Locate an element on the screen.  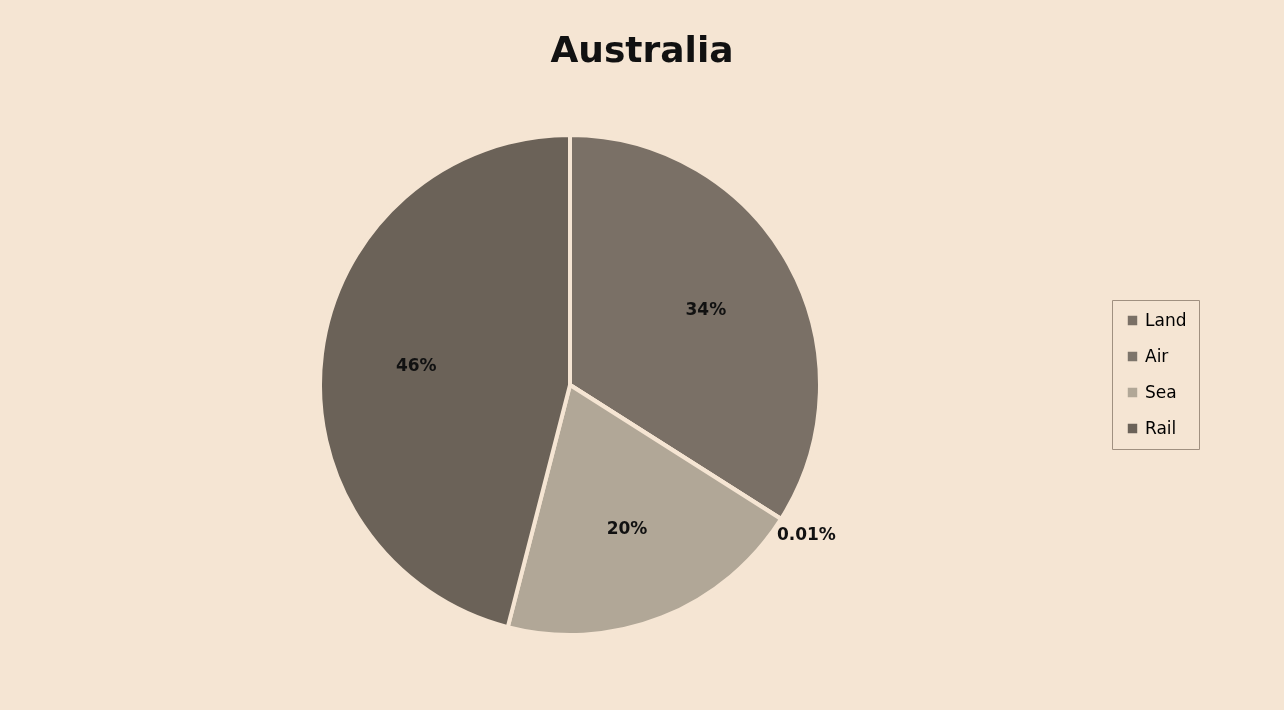
legend-label: Rail is located at coordinates (1161, 427).